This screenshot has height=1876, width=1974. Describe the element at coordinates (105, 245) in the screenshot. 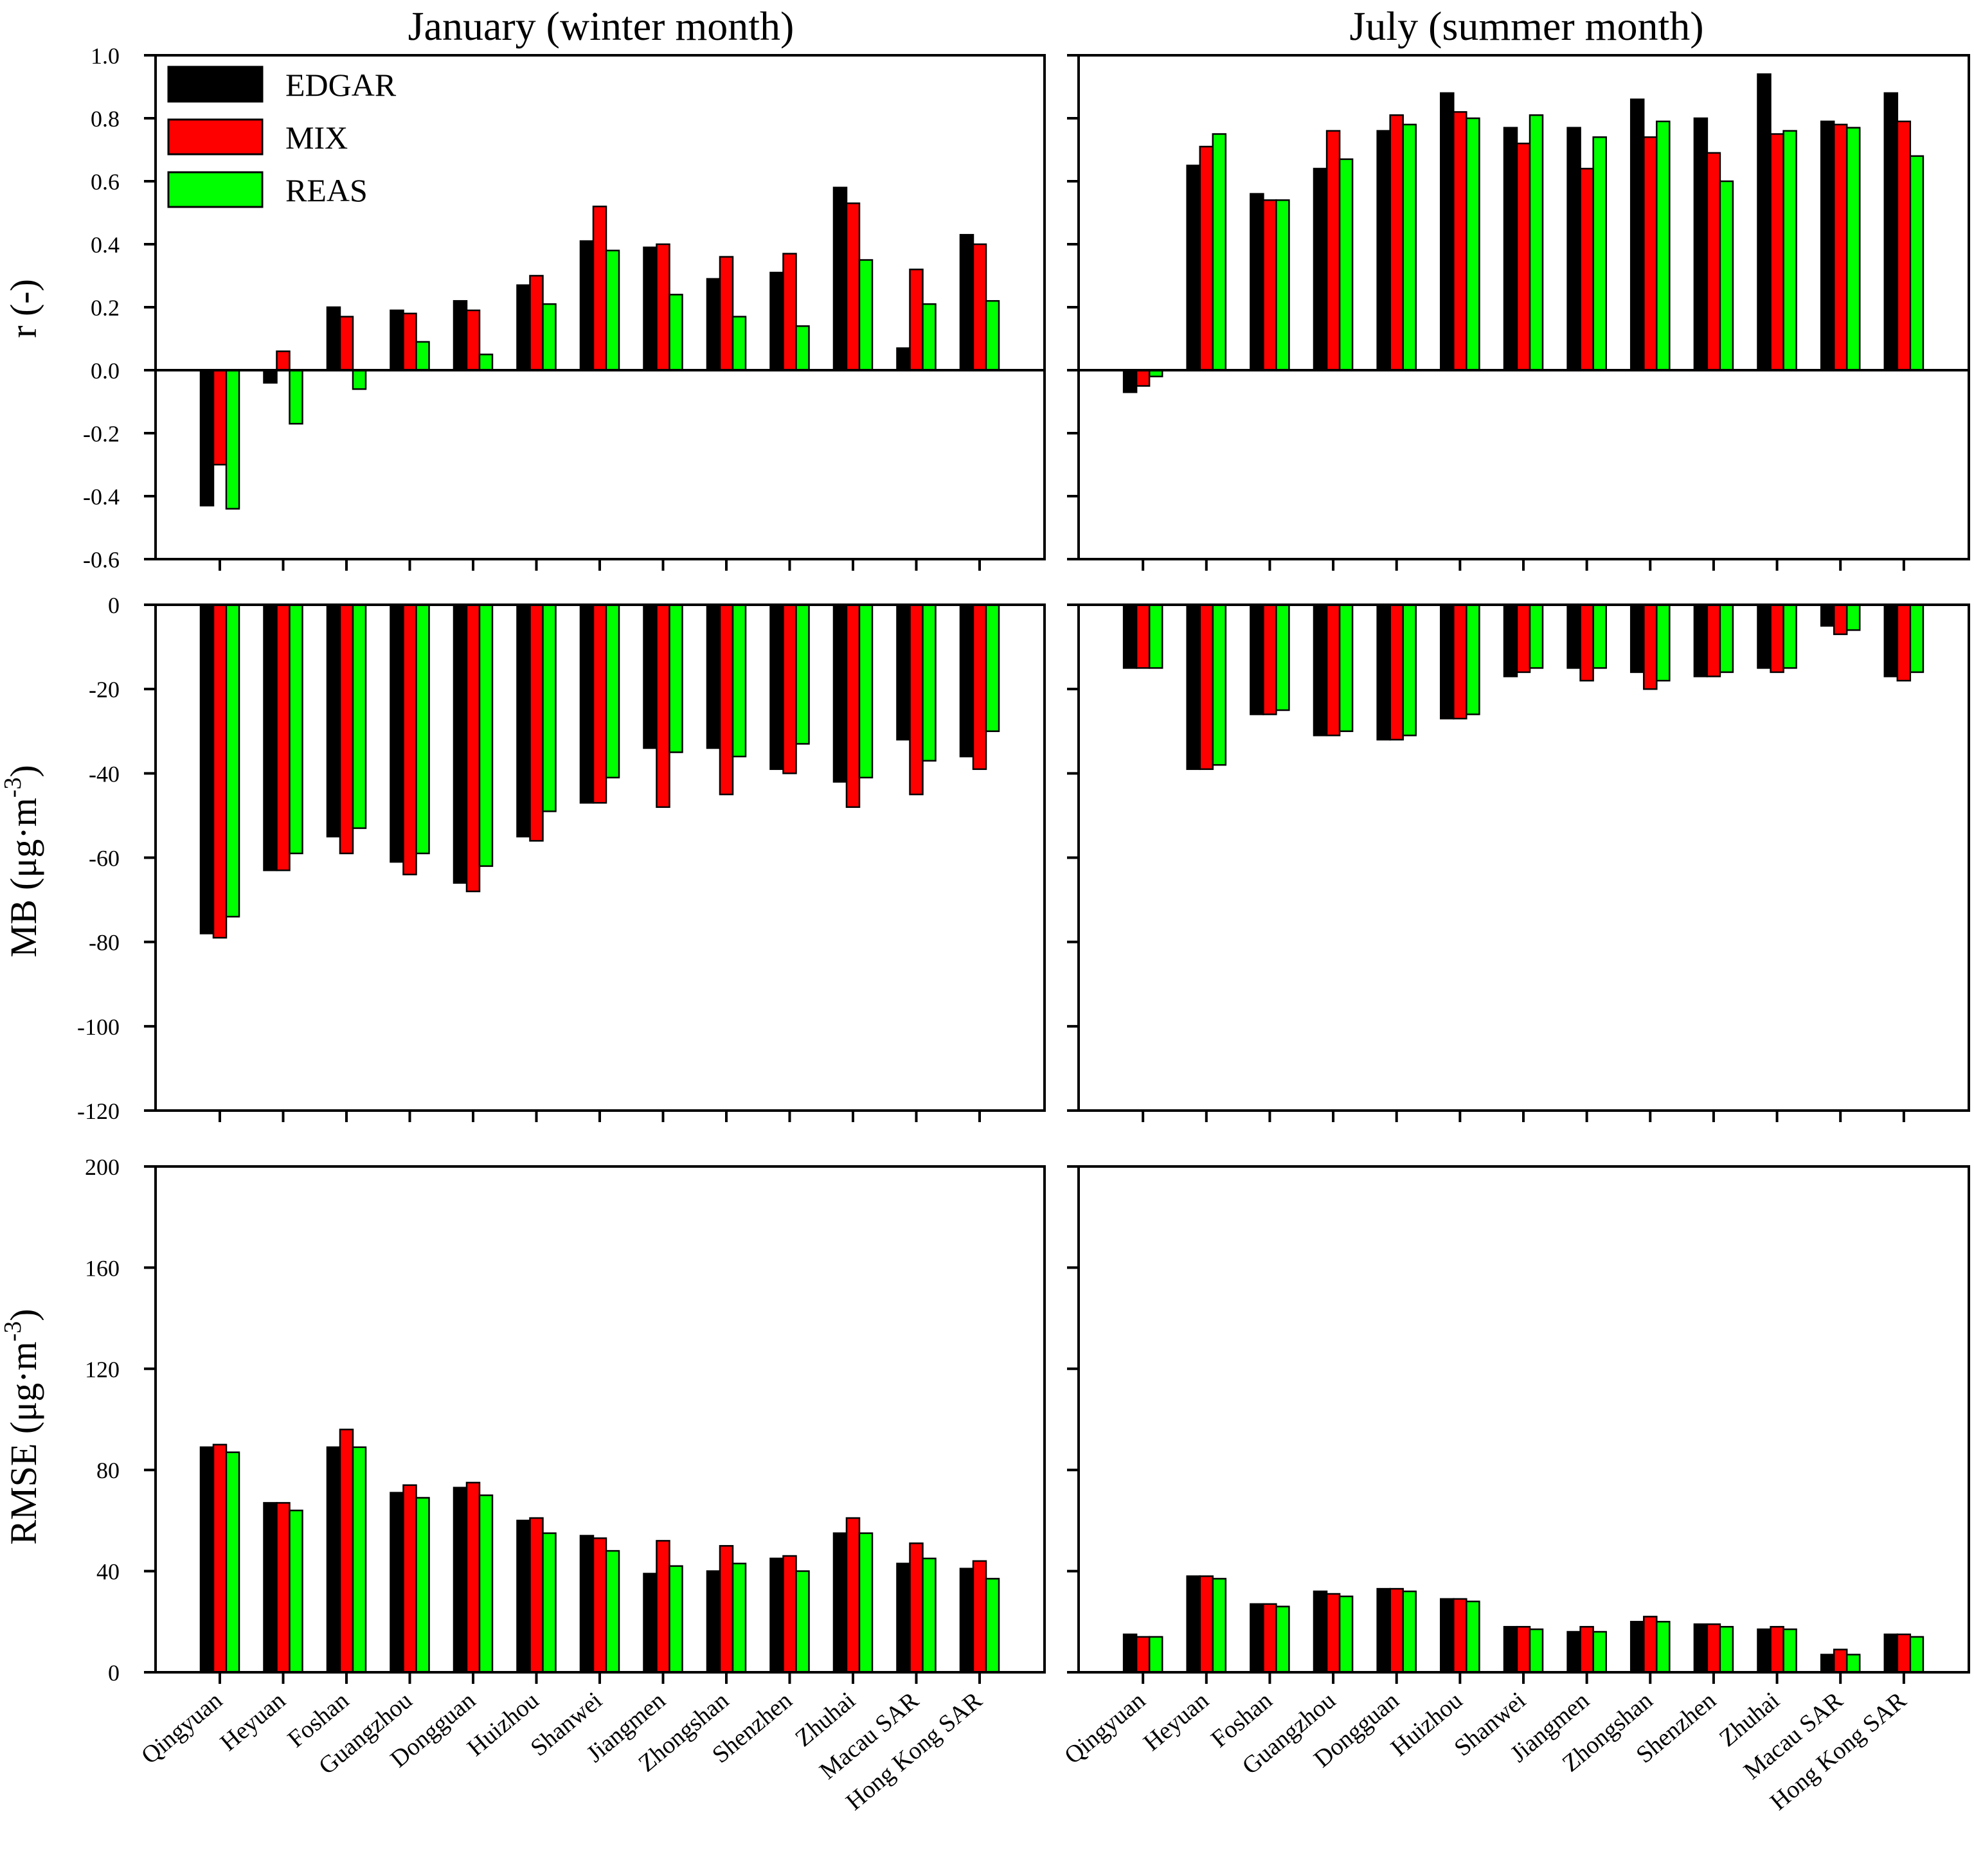

I see `y-tick-label: 0.4` at that location.